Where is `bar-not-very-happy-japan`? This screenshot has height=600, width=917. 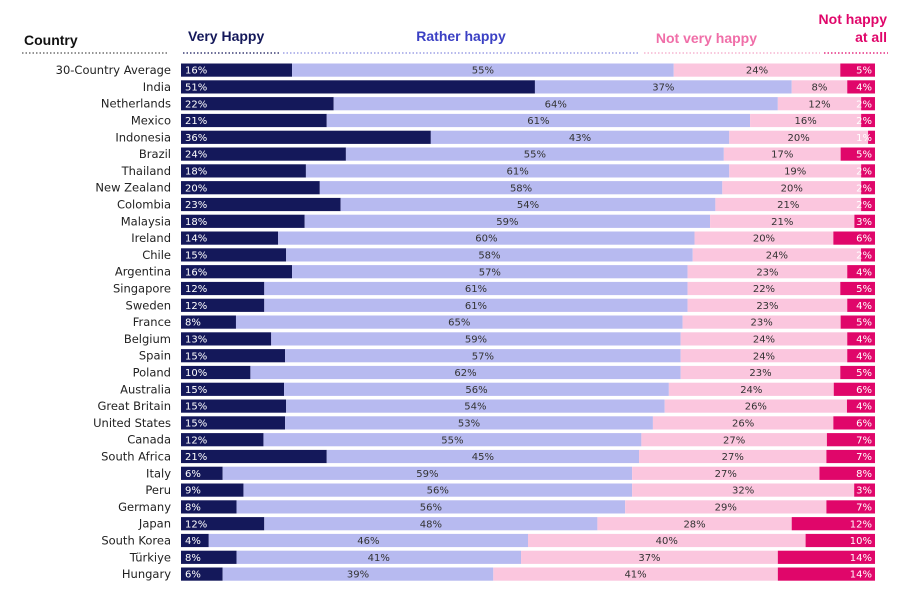 bar-not-very-happy-japan is located at coordinates (694, 524).